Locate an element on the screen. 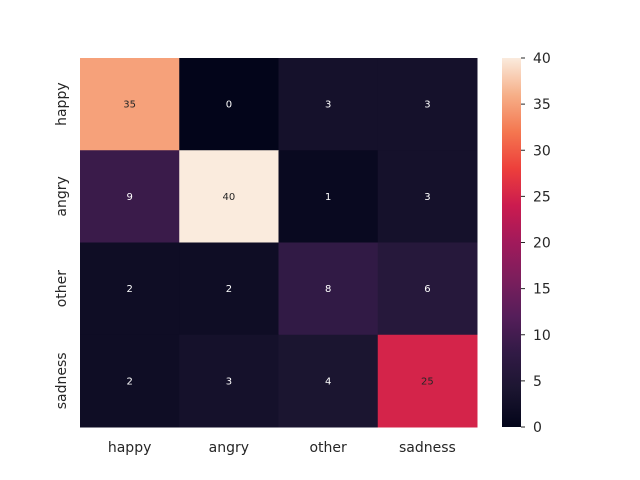  cell-value-label: 25 is located at coordinates (427, 381).